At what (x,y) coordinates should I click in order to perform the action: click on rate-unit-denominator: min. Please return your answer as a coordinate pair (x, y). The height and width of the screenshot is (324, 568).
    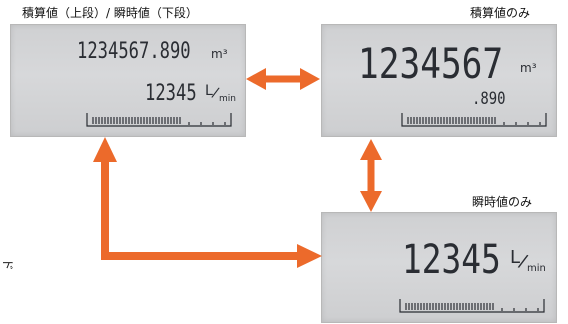
    Looking at the image, I should click on (227, 99).